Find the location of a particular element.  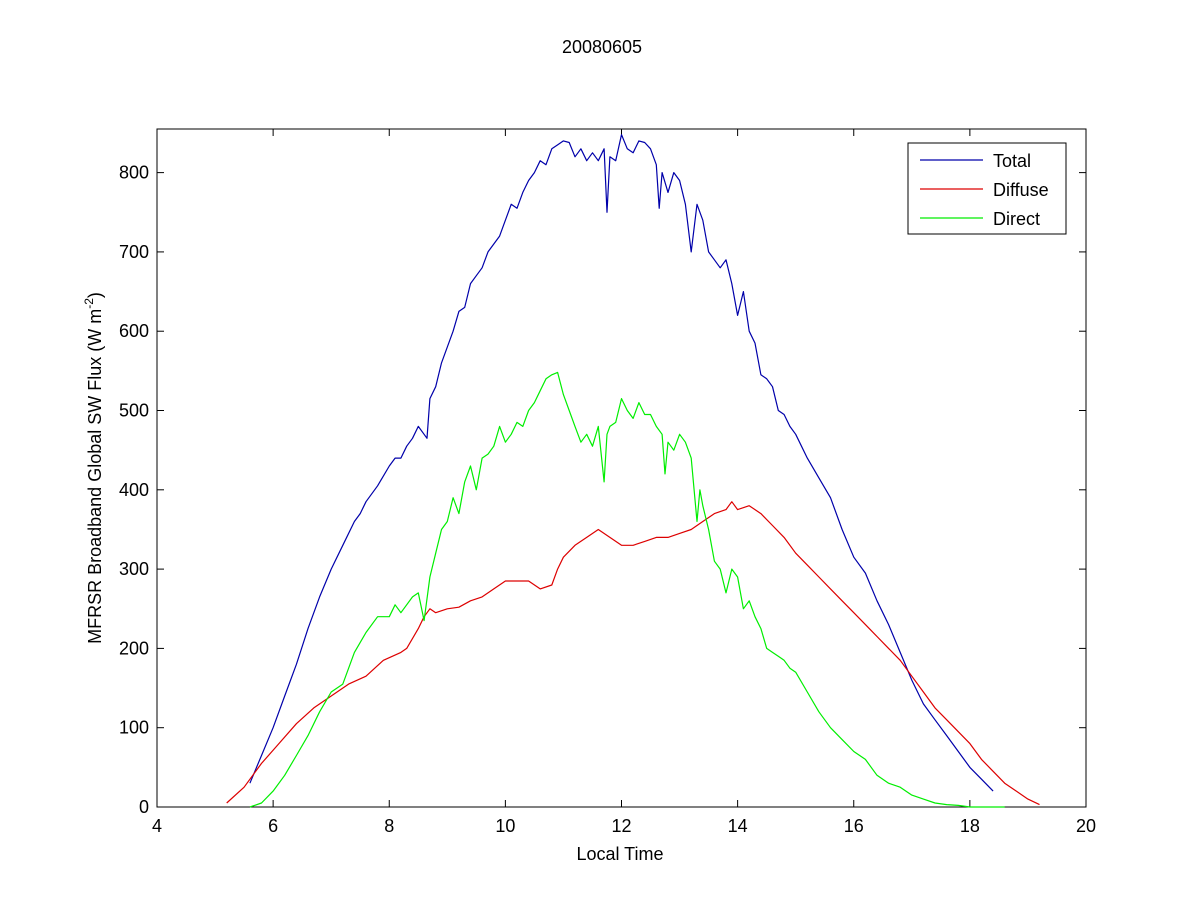

y-tick-label: 300 is located at coordinates (134, 569).